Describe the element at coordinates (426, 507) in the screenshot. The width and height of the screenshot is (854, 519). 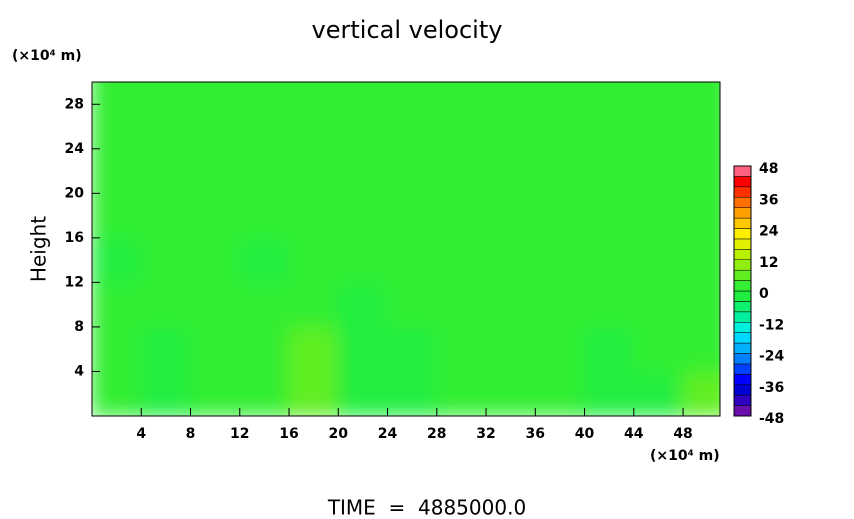
I see `footer: TIME = 4885000.0` at that location.